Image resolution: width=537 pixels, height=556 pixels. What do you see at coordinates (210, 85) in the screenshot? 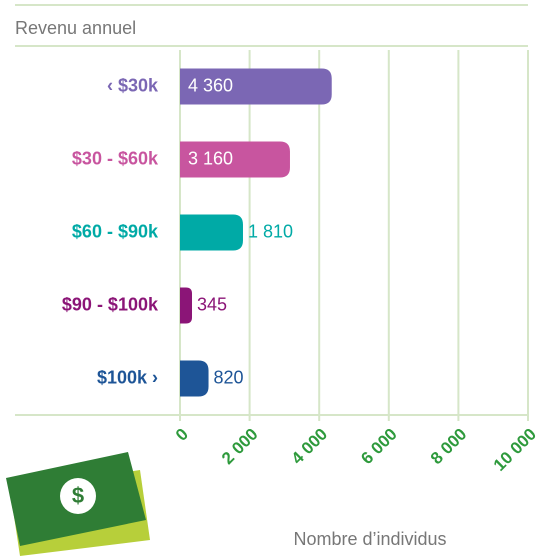
I see `value-label: 4 360` at bounding box center [210, 85].